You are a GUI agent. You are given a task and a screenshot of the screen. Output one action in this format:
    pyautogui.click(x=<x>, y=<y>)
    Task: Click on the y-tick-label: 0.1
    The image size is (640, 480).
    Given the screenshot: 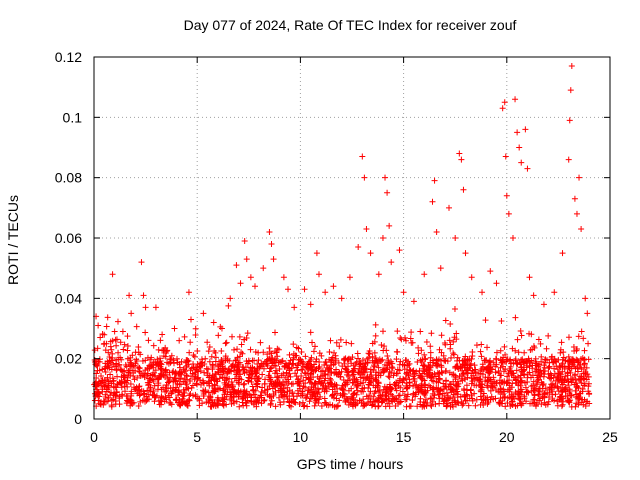 What is the action you would take?
    pyautogui.click(x=73, y=117)
    